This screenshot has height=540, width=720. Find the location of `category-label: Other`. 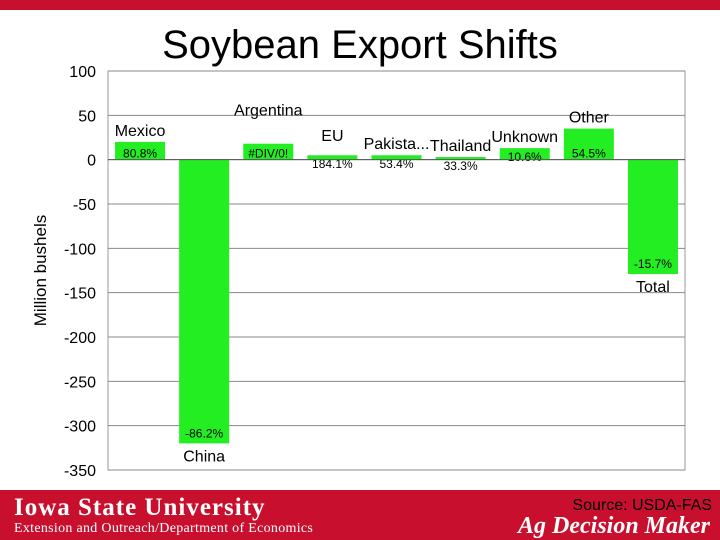

category-label: Other is located at coordinates (589, 118).